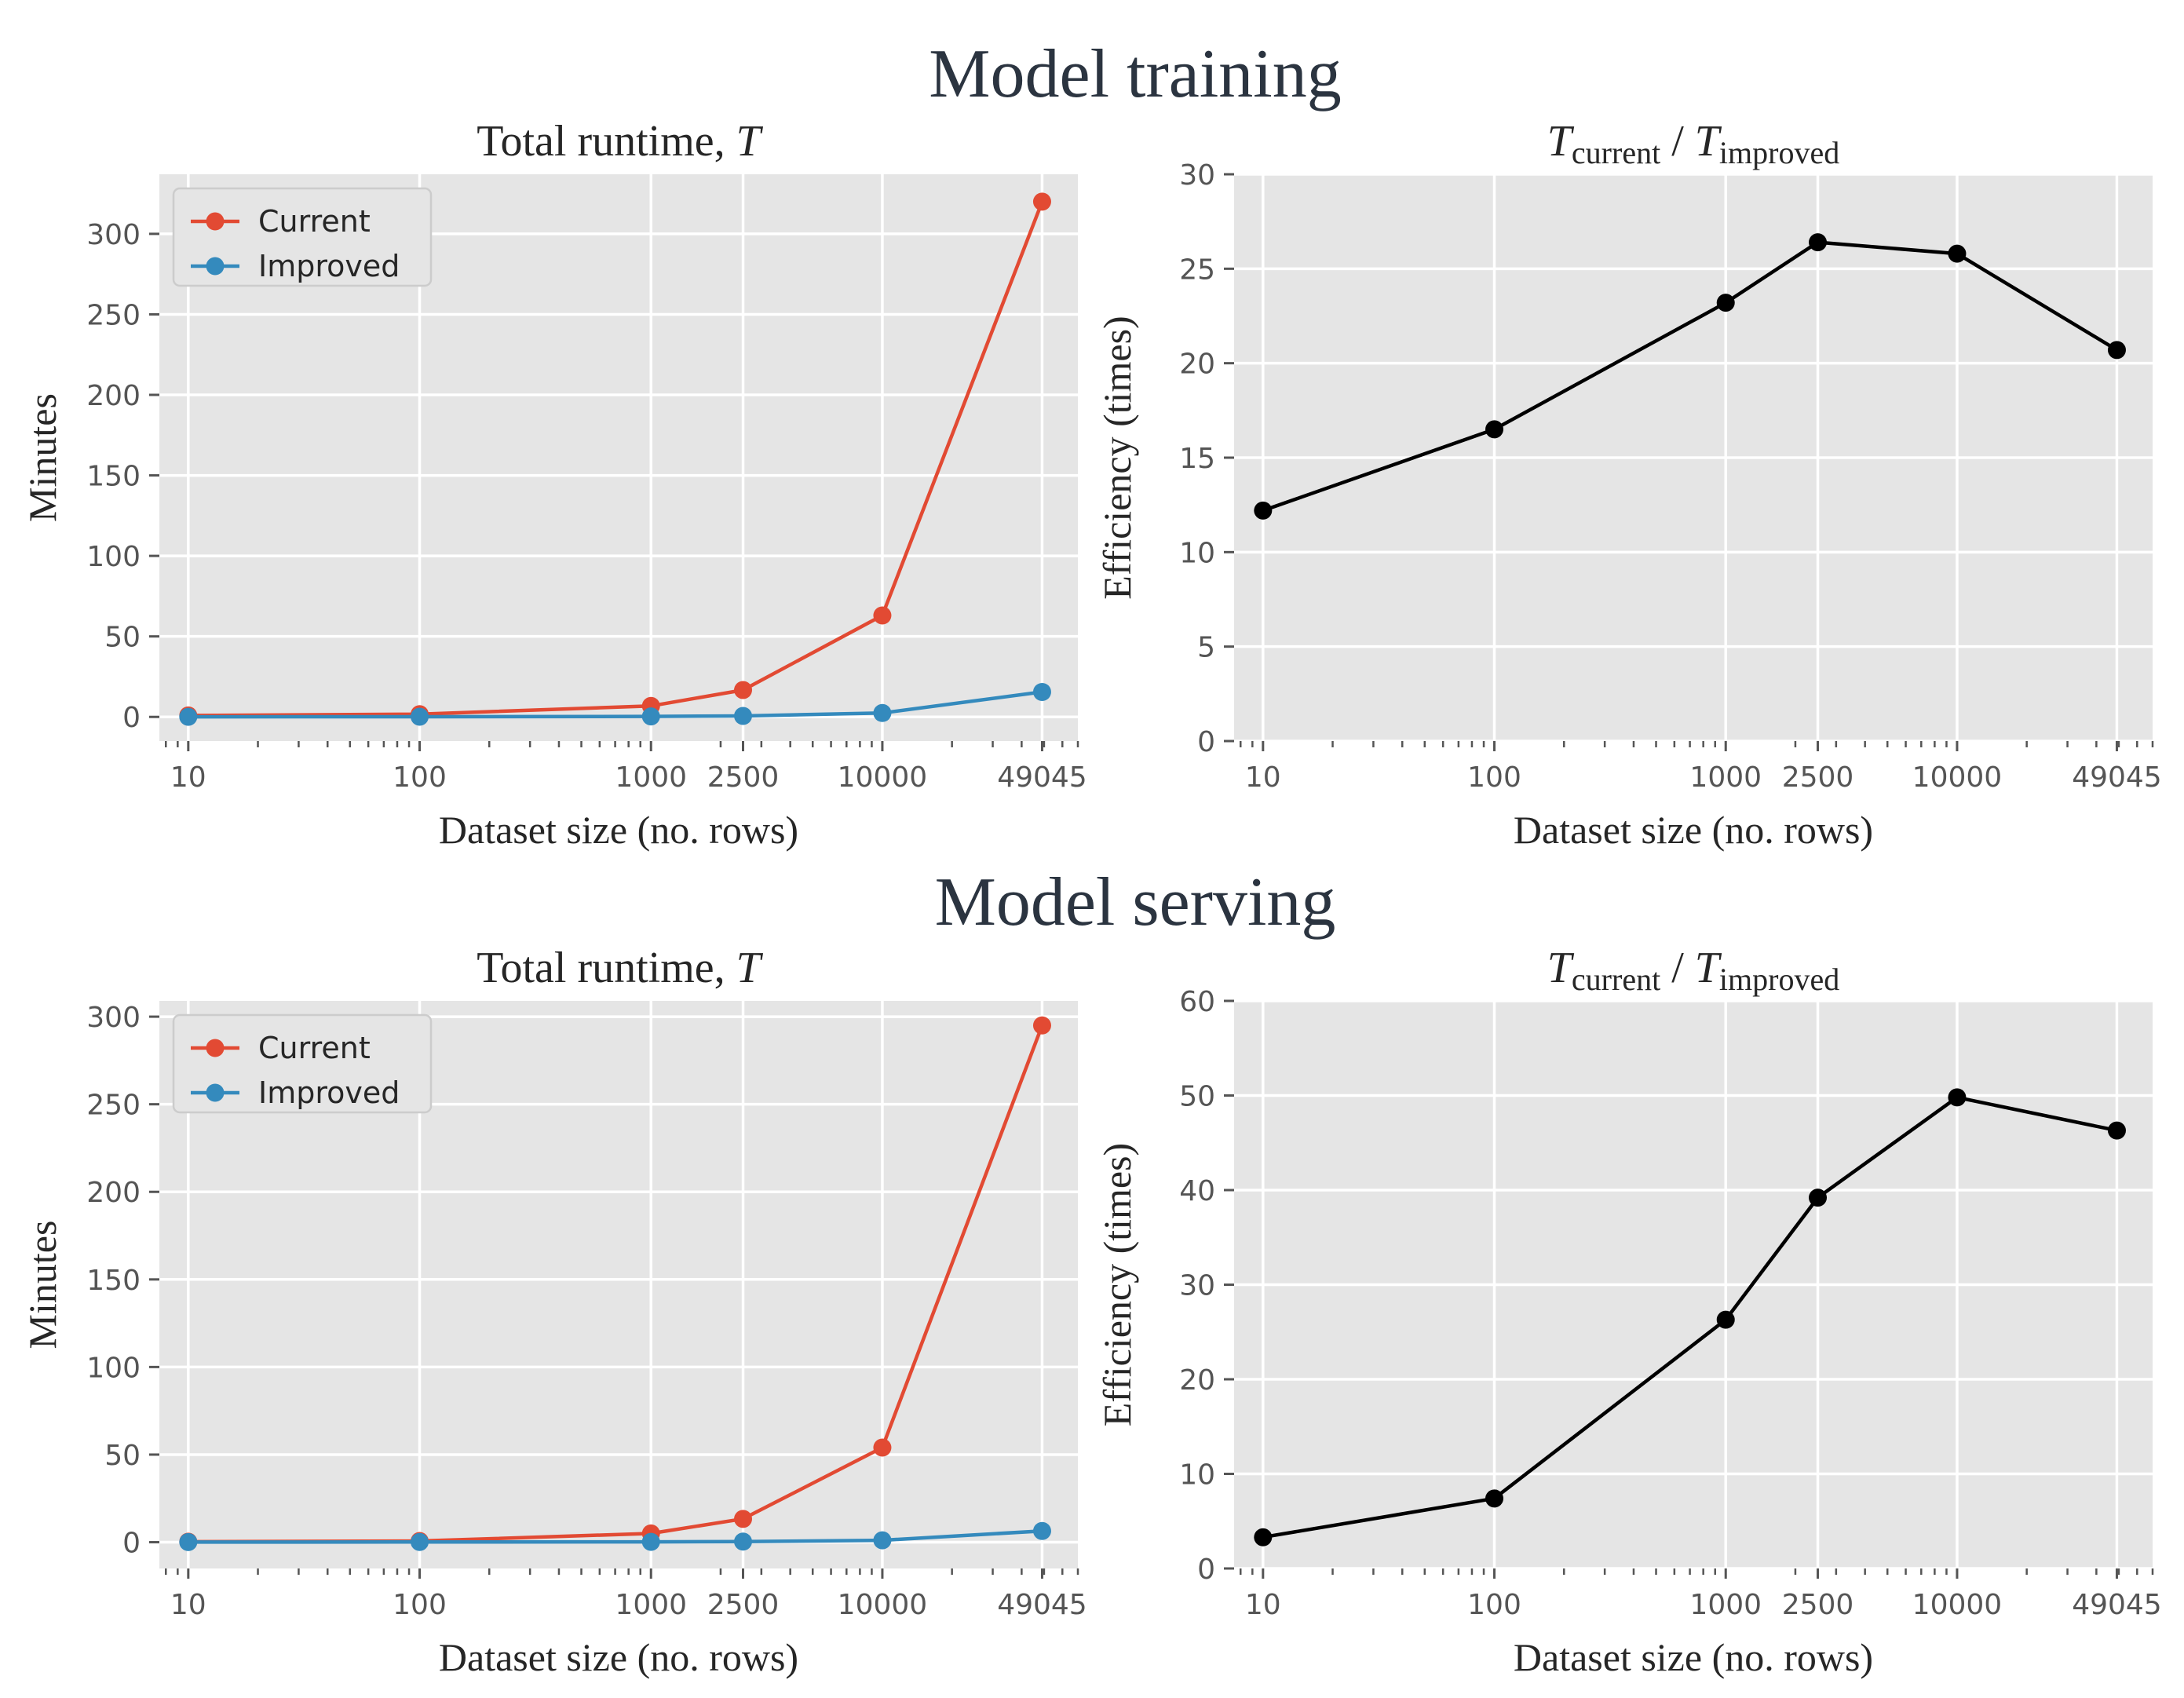 The height and width of the screenshot is (1698, 2184). I want to click on y-tick-label: 60, so click(1197, 1002).